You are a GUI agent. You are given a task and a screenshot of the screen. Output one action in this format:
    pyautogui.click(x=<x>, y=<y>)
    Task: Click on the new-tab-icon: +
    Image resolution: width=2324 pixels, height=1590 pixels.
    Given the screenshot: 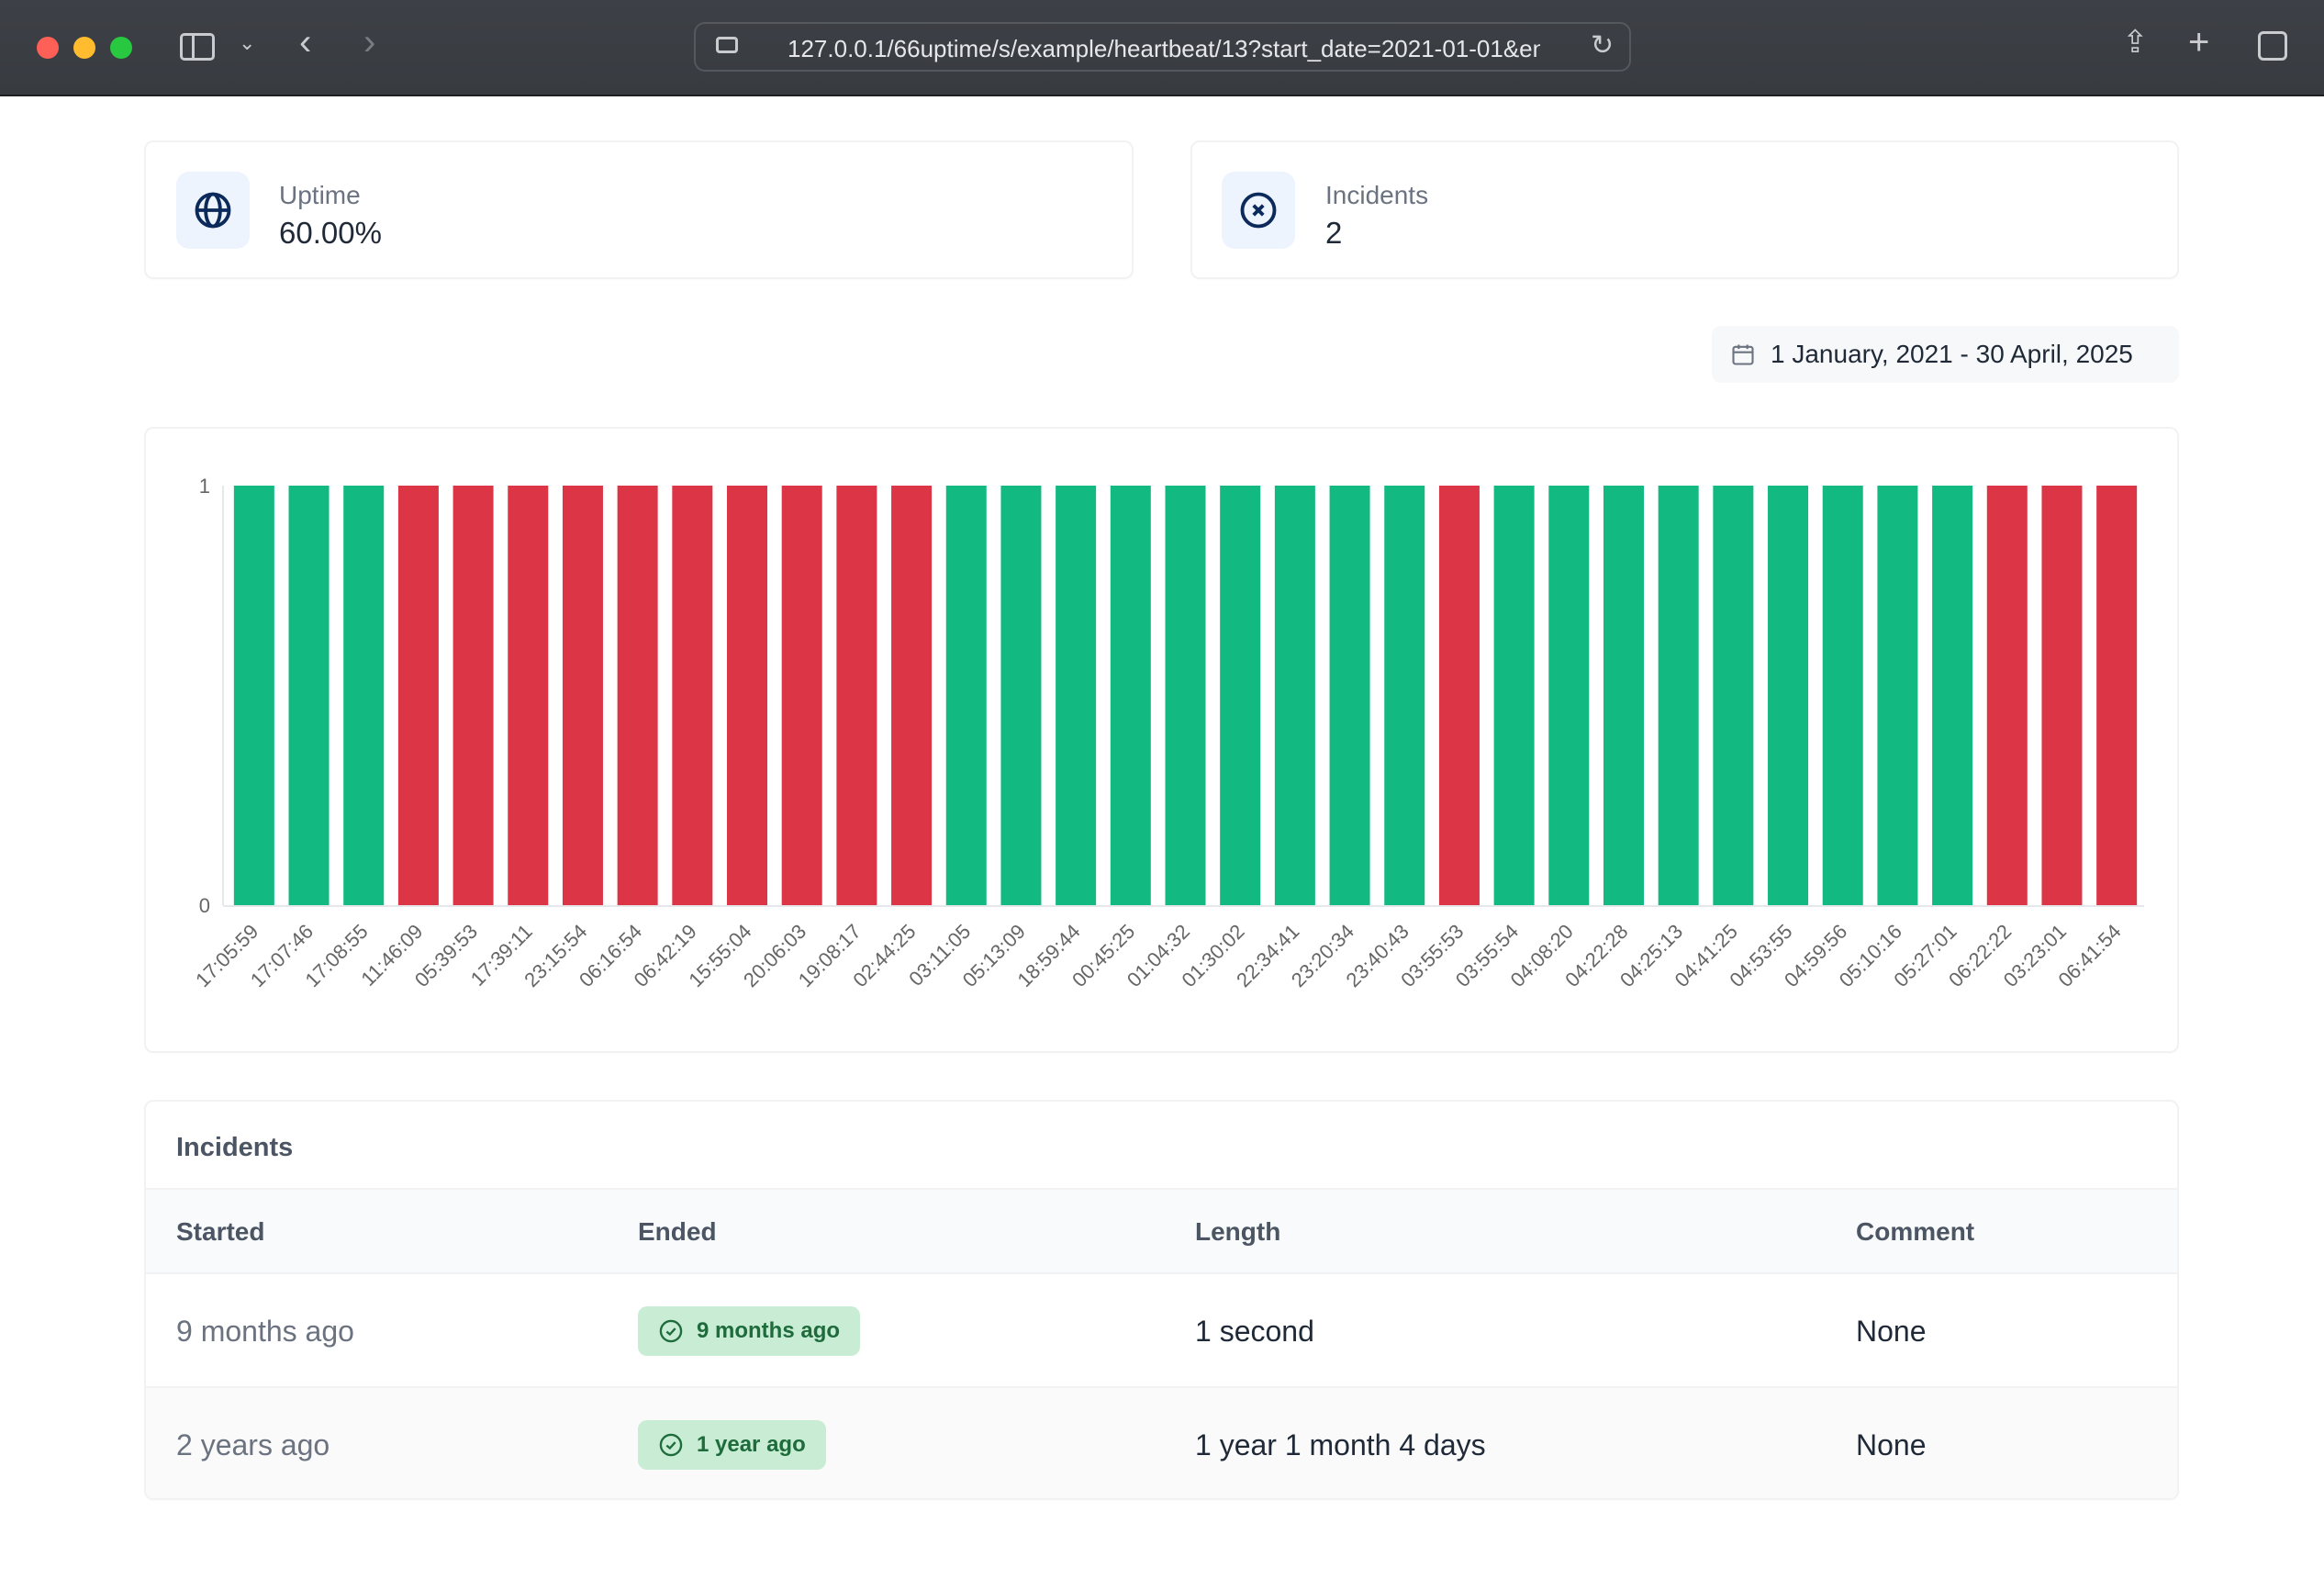 What is the action you would take?
    pyautogui.click(x=2199, y=42)
    